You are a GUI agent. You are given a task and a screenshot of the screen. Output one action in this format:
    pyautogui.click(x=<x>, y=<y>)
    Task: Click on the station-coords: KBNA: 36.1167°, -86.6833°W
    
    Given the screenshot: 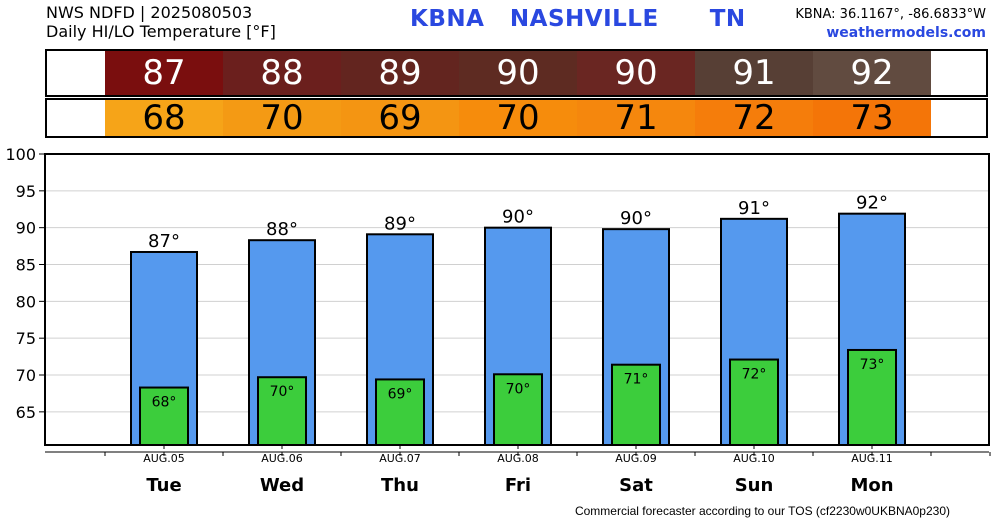 What is the action you would take?
    pyautogui.click(x=890, y=14)
    